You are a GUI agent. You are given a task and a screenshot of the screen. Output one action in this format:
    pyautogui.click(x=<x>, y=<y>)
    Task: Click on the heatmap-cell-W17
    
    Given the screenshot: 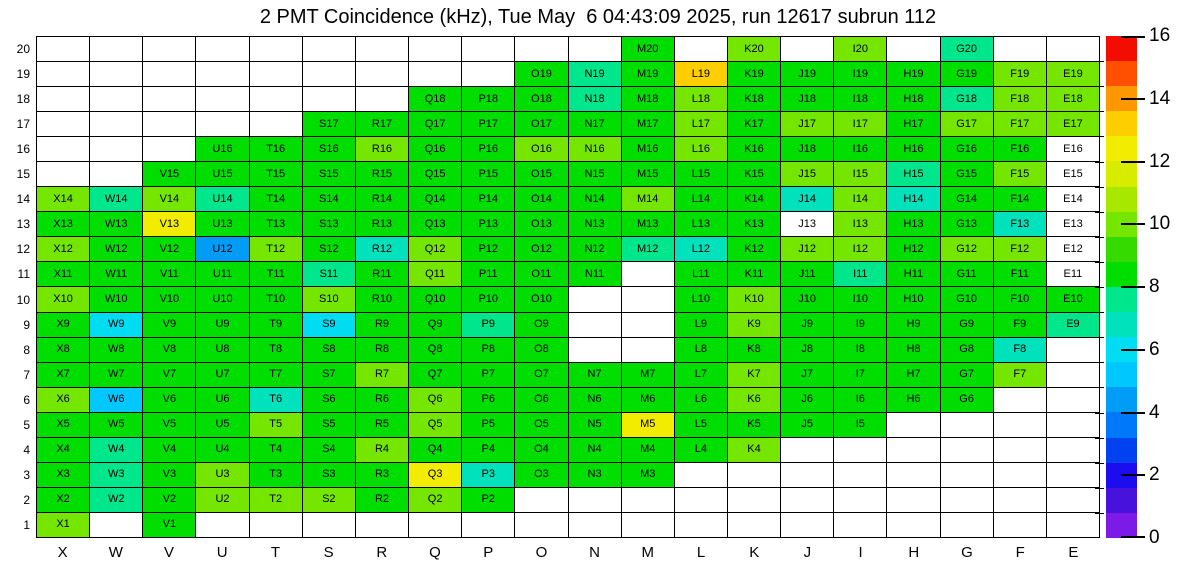 What is the action you would take?
    pyautogui.click(x=116, y=124)
    